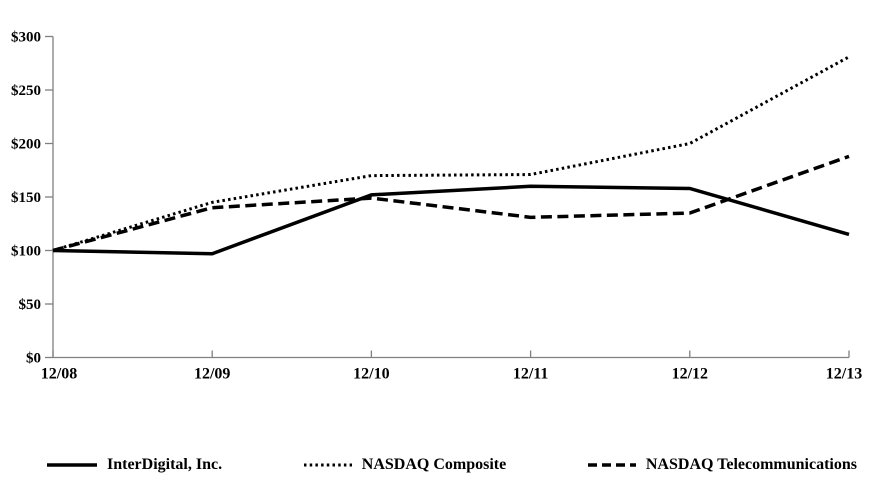  What do you see at coordinates (531, 374) in the screenshot?
I see `x-tick-label: 12/11` at bounding box center [531, 374].